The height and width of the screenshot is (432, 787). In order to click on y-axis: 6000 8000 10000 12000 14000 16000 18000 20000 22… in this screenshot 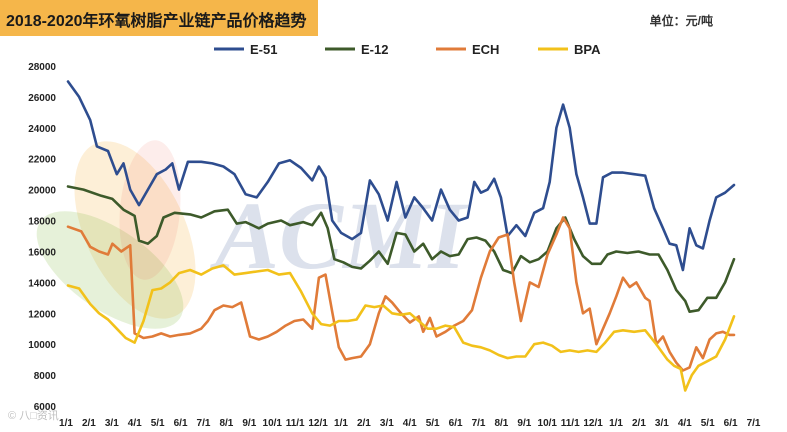, I will do `click(42, 237)`.